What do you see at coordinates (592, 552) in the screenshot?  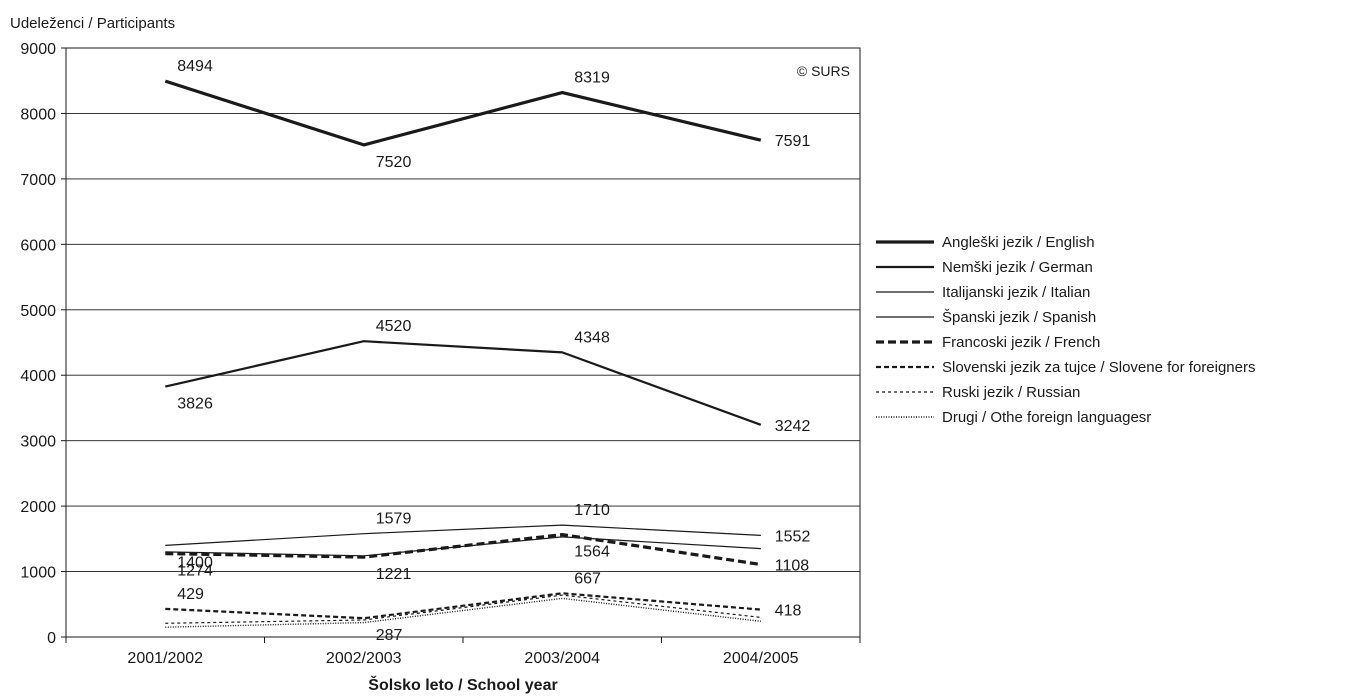 I see `data-label: 1564` at bounding box center [592, 552].